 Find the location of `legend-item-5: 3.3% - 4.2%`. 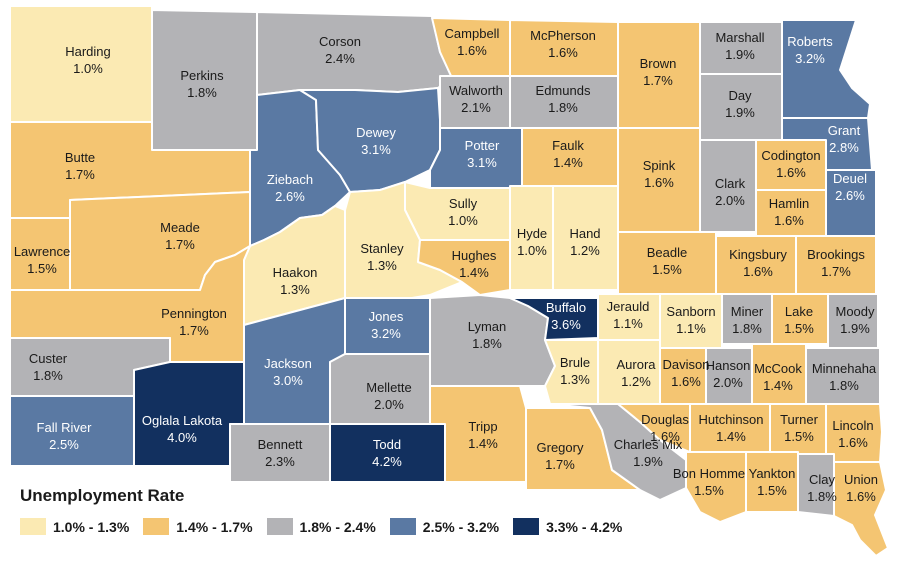

legend-item-5: 3.3% - 4.2% is located at coordinates (567, 526).